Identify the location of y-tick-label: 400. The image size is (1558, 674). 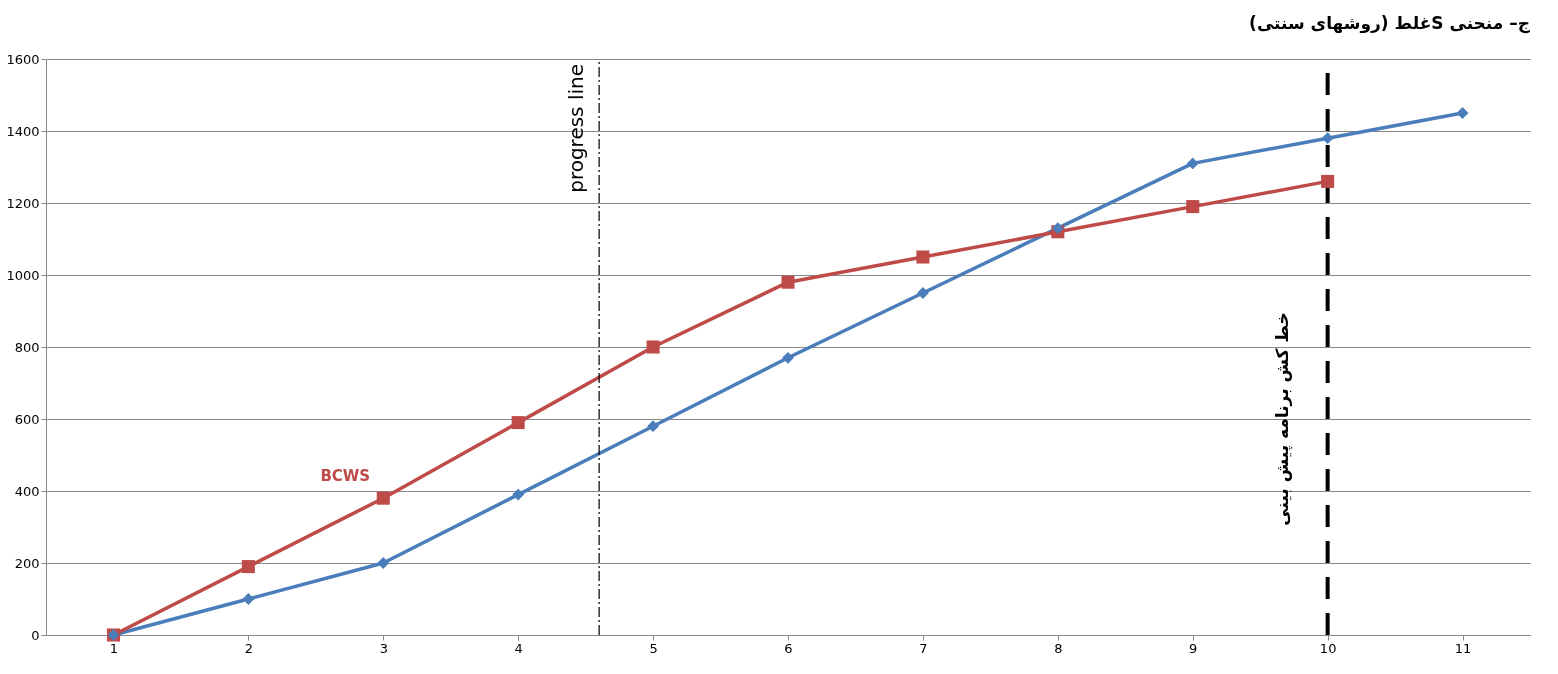
(27, 491).